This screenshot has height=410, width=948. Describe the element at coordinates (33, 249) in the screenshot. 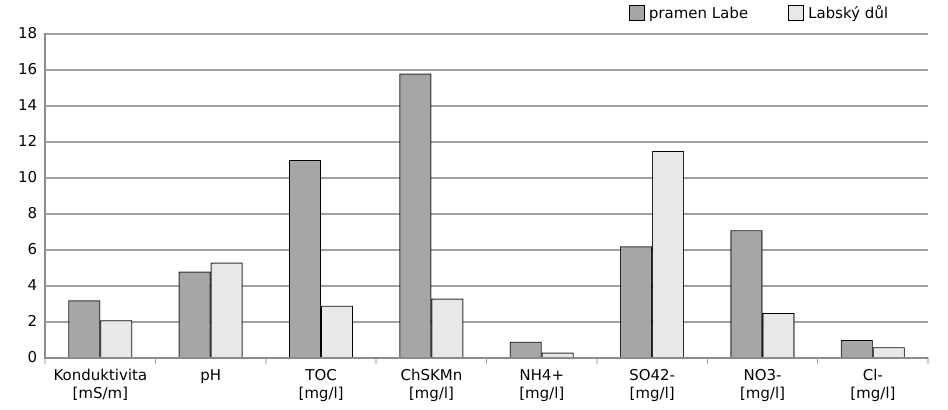

I see `y-tick-label: 6` at that location.